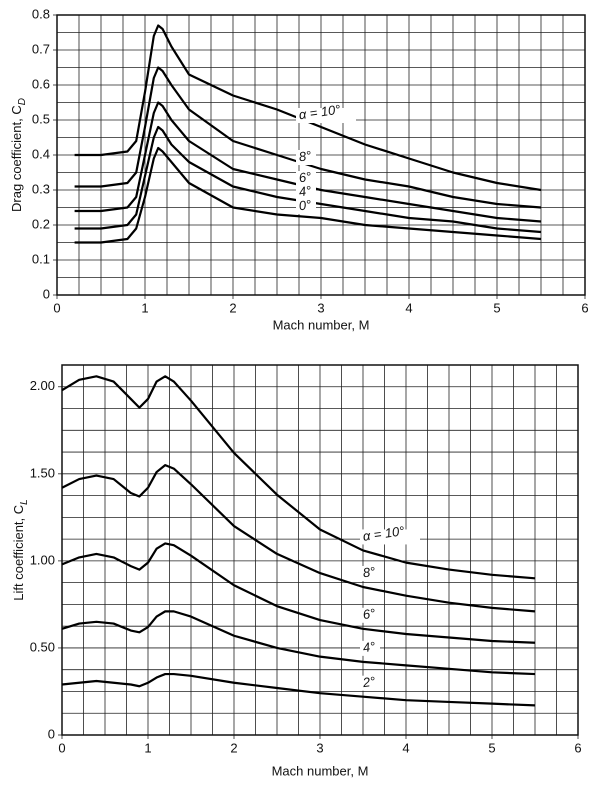 This screenshot has width=609, height=789. What do you see at coordinates (42, 646) in the screenshot?
I see `y-tick-label: 0.50` at bounding box center [42, 646].